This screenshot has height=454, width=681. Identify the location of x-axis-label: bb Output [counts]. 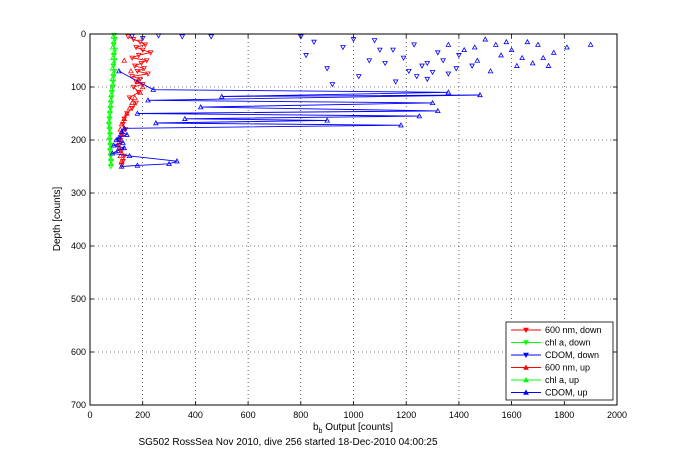
(353, 428).